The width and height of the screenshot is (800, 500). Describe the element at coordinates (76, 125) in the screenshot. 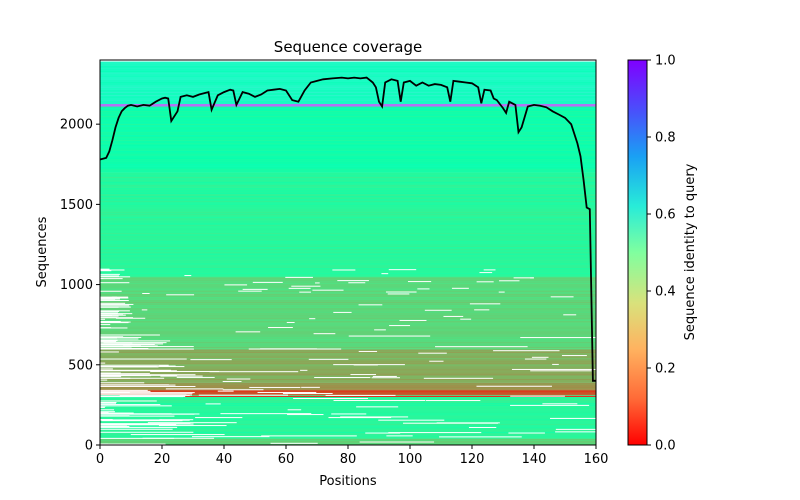

I see `y-tick-label: 2000` at that location.